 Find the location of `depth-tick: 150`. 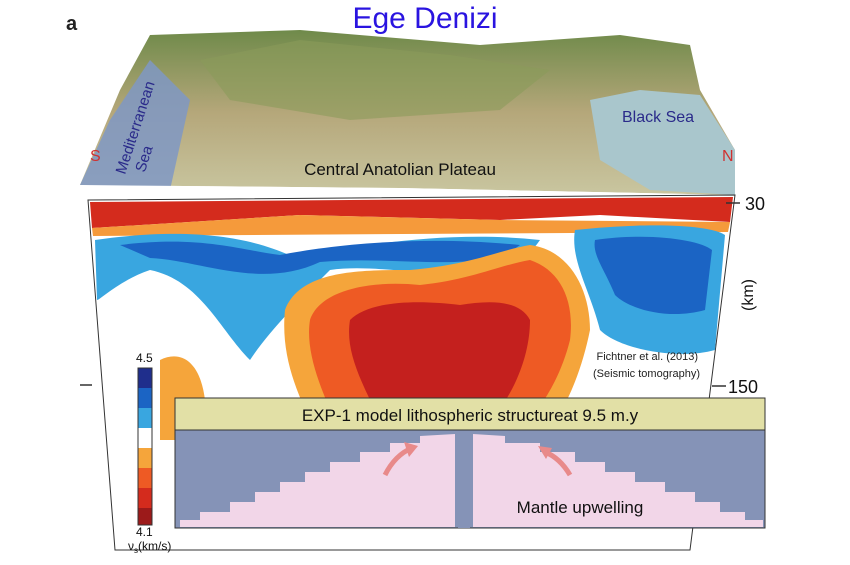

depth-tick: 150 is located at coordinates (743, 387).